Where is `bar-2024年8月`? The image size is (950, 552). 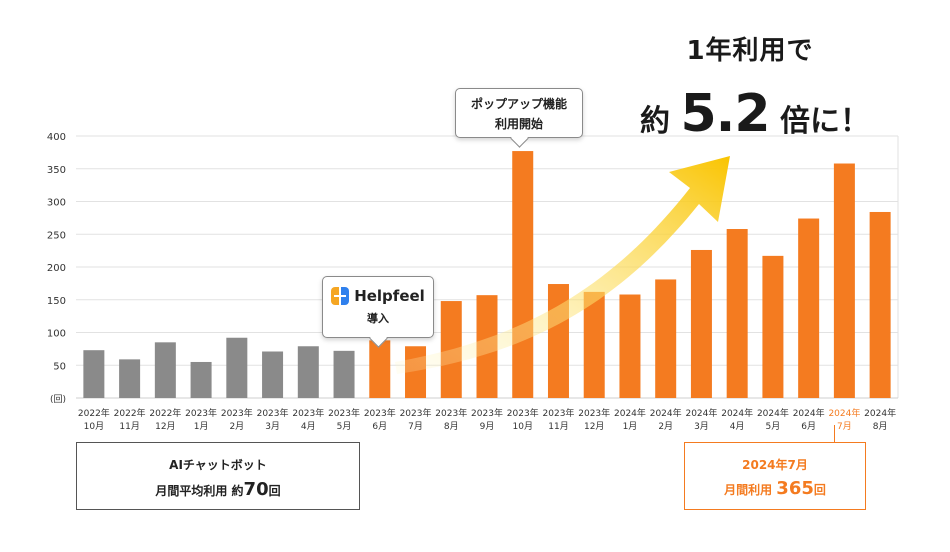
bar-2024年8月 is located at coordinates (880, 304).